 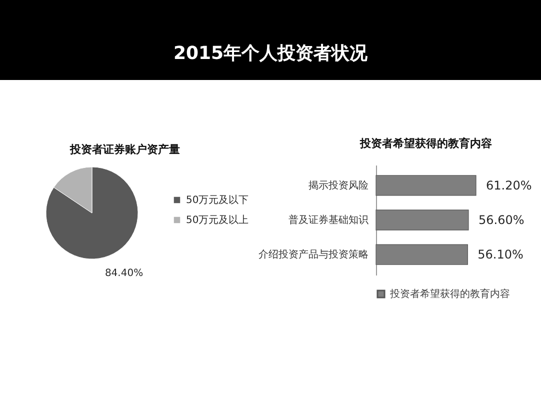 I want to click on data-label: 56.10%, so click(x=501, y=255).